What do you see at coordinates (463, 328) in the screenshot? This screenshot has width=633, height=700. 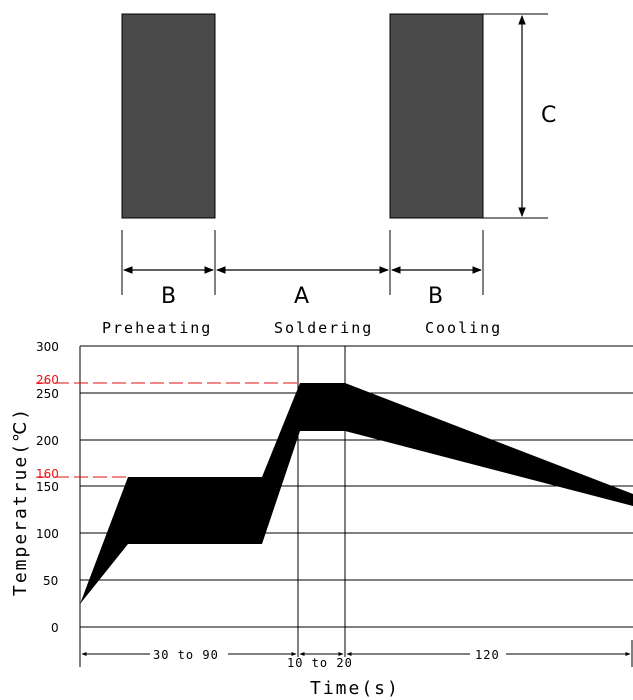 I see `phase-cooling: Cooling` at bounding box center [463, 328].